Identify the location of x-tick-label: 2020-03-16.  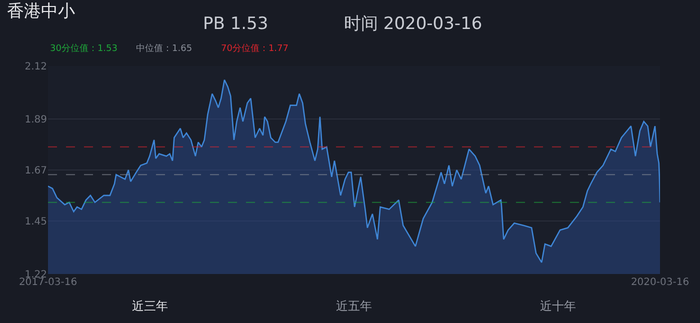
(660, 282).